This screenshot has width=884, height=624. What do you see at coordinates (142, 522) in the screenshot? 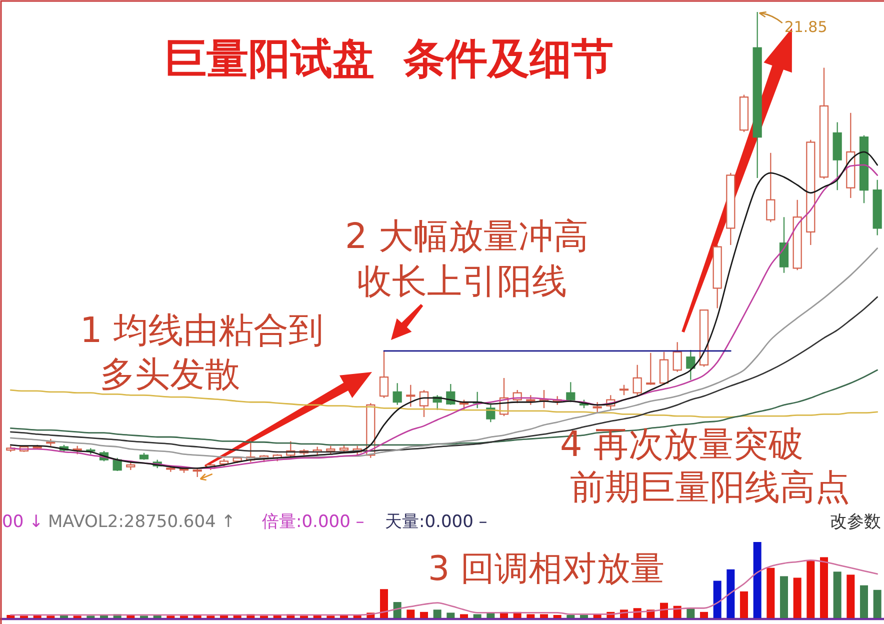
I see `text: MAVOL2:28750.604 ↑` at bounding box center [142, 522].